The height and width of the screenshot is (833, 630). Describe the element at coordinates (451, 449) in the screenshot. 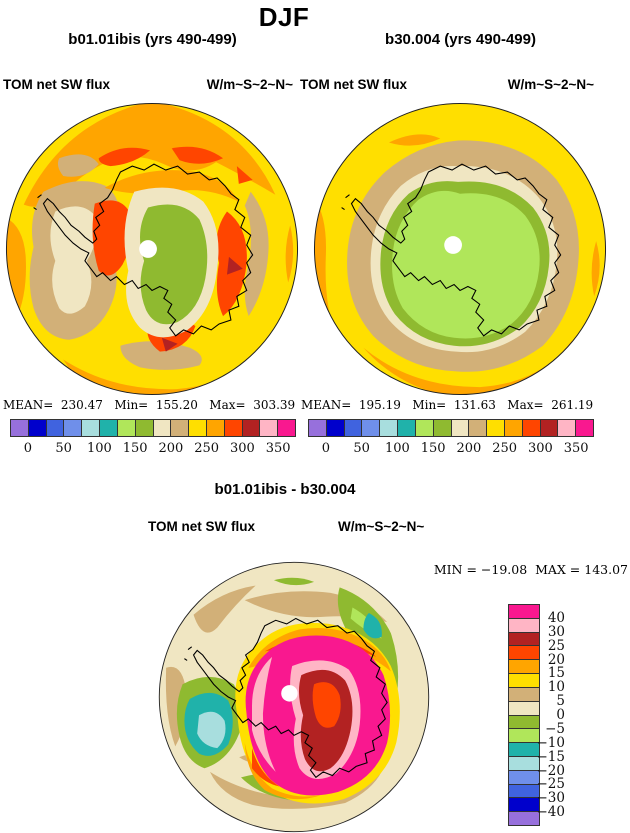

I see `colorbar-ticks-right: 0 50 100 150 200 250 300 350` at that location.